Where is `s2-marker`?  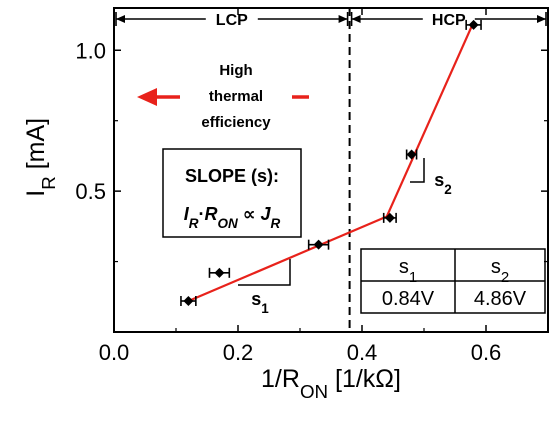 s2-marker is located at coordinates (417, 170).